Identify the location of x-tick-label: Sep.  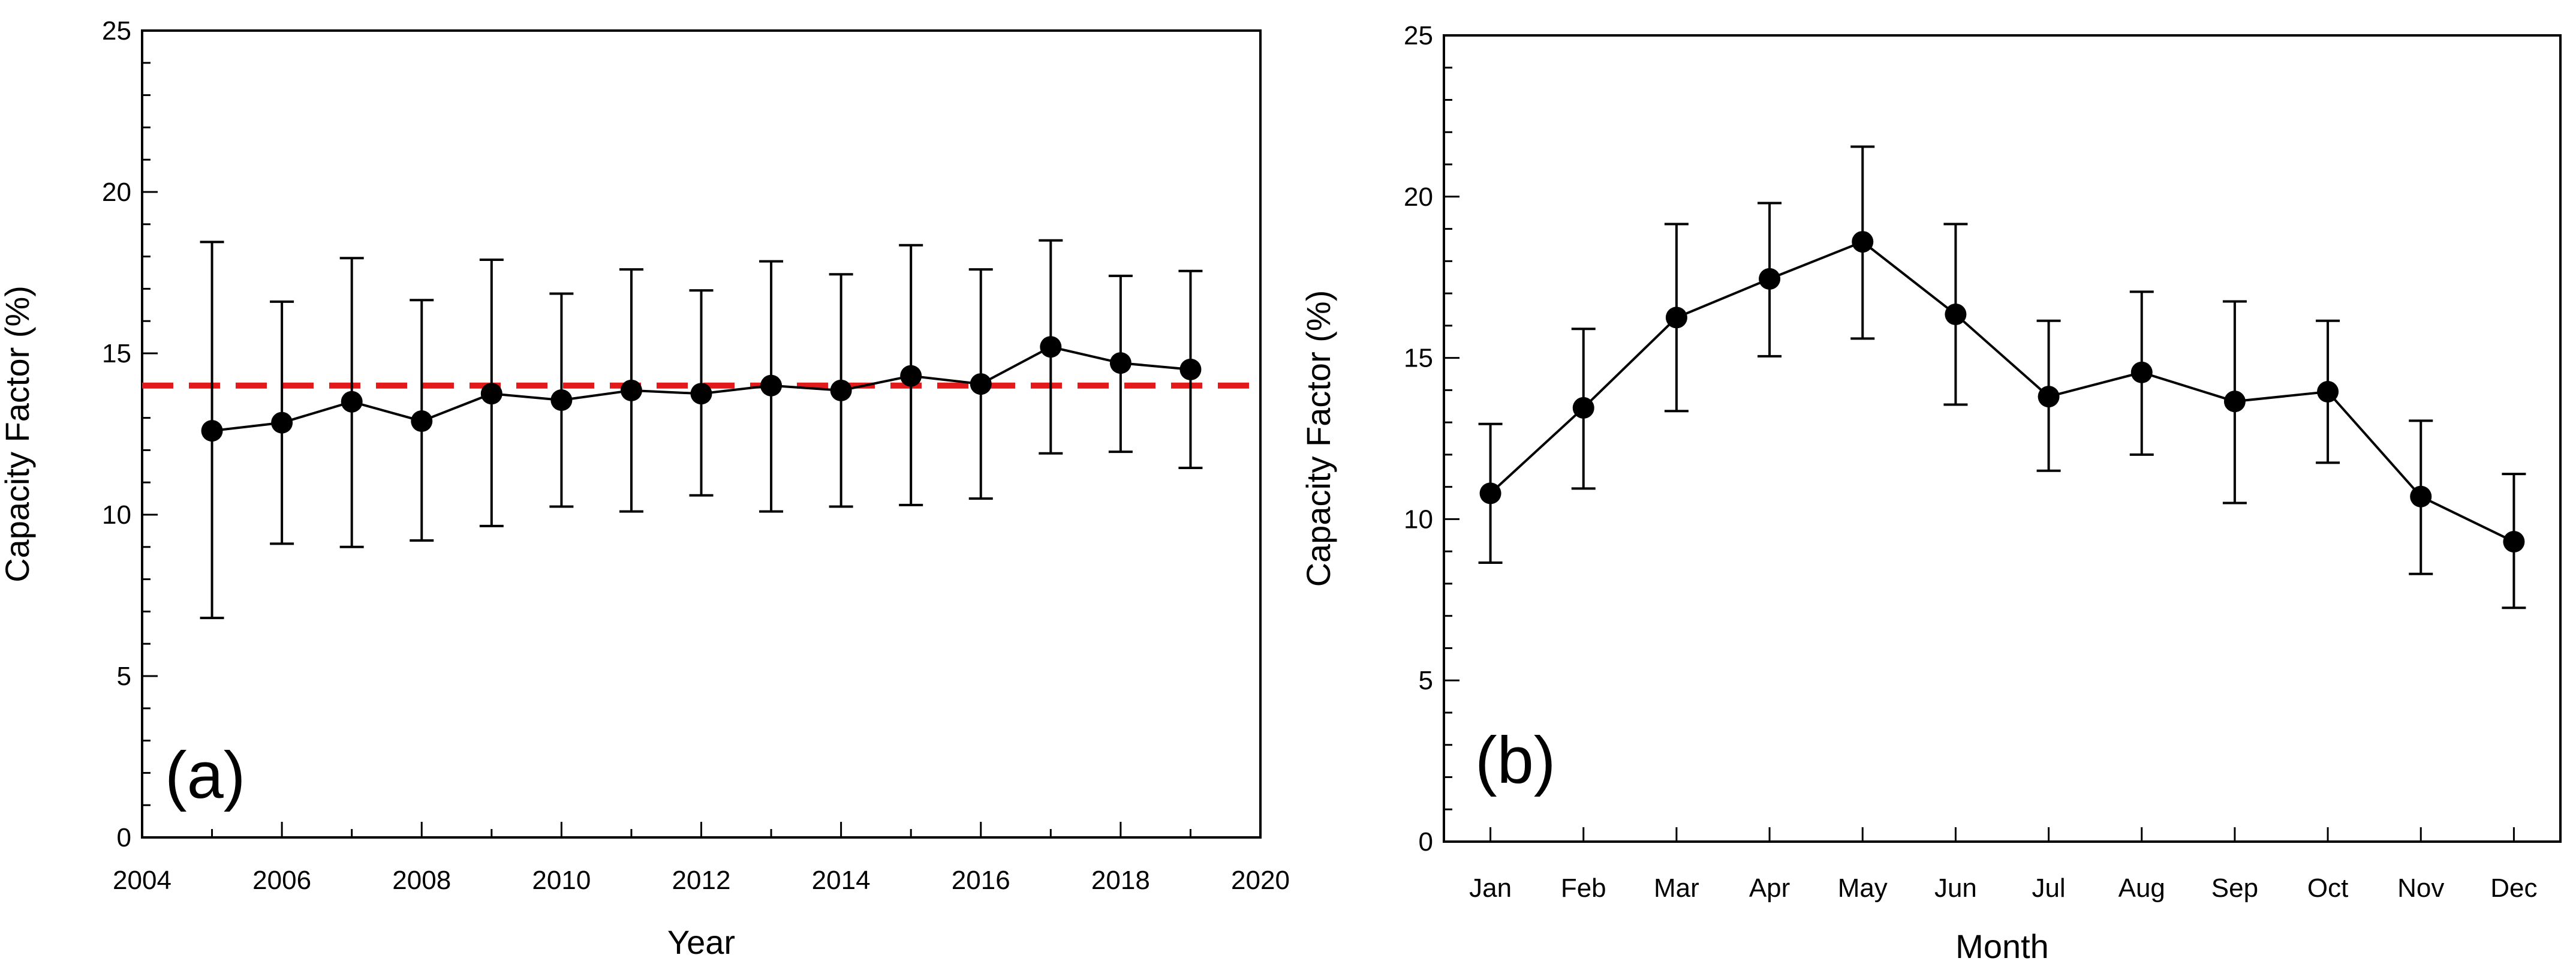
(2234, 888).